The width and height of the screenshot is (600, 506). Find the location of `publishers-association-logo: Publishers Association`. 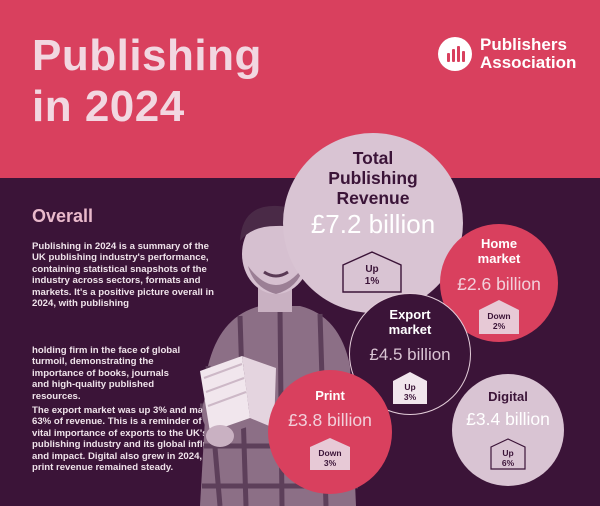

publishers-association-logo: Publishers Association is located at coordinates (507, 54).